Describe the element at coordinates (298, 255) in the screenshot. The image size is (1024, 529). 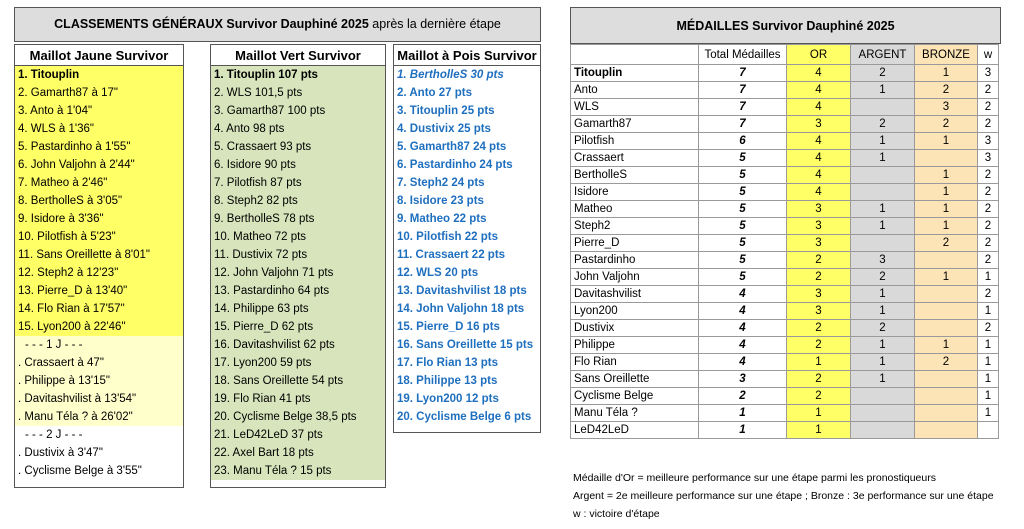
I see `vert-list-item: 11. Dustivix 72 pts` at that location.